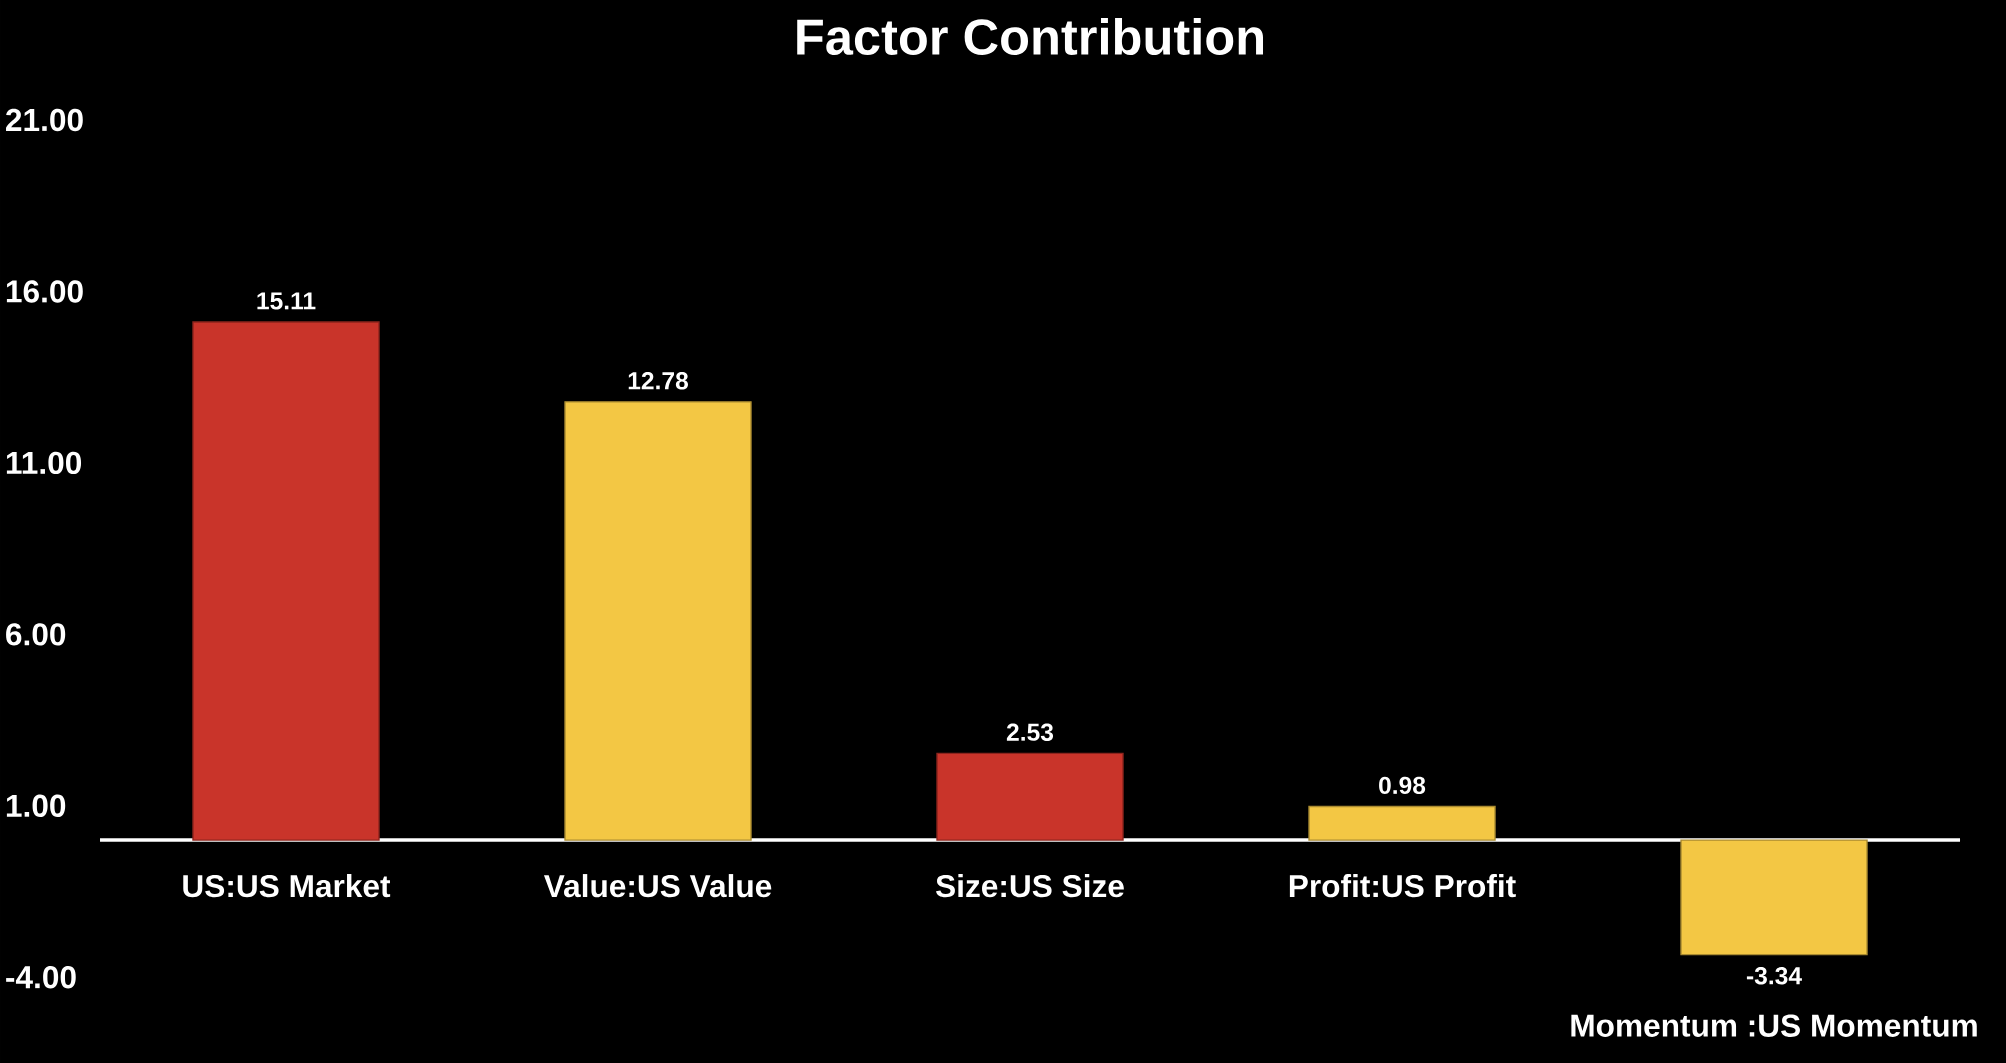  Describe the element at coordinates (1030, 886) in the screenshot. I see `x-tick-label: Size:US Size` at that location.